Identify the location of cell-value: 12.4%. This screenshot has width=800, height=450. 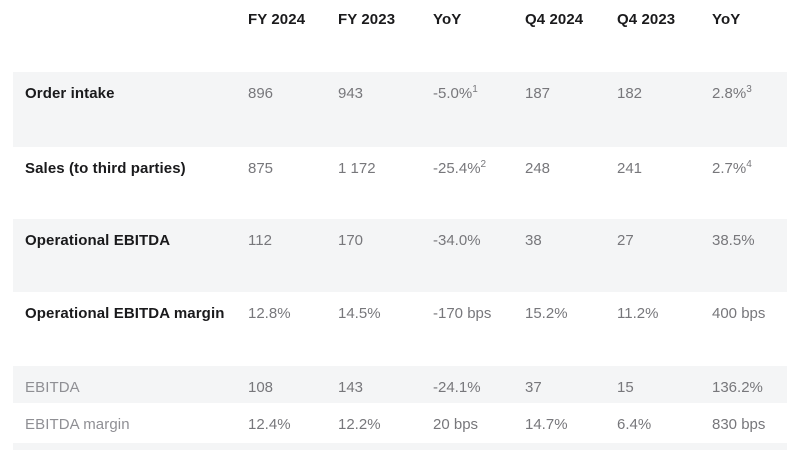
(269, 424).